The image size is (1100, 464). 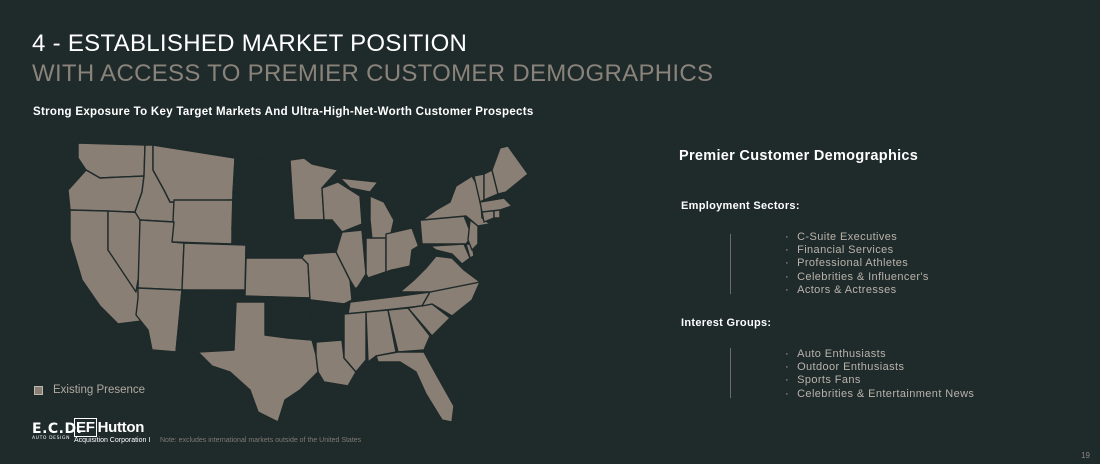 I want to click on map-legend: Existing Presence, so click(x=89, y=390).